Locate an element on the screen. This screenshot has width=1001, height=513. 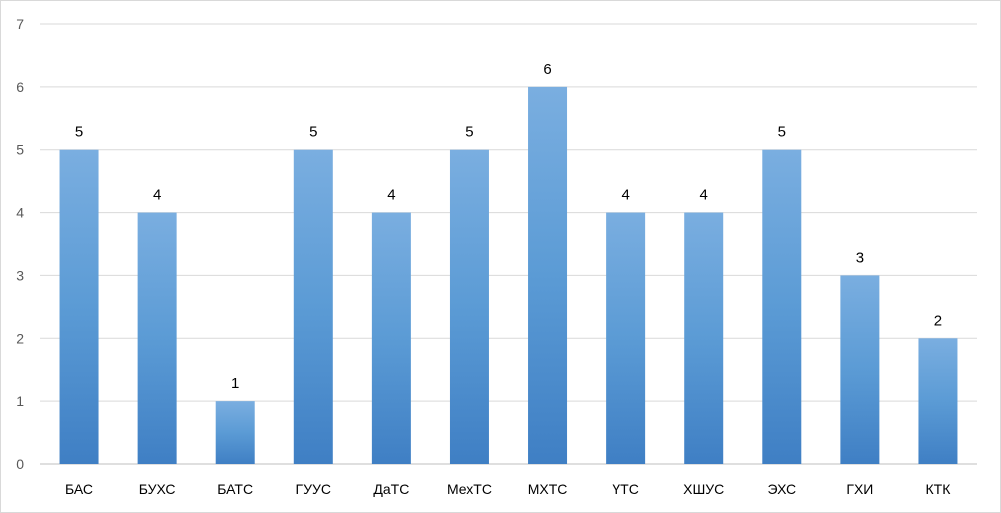
data-label: 6 is located at coordinates (547, 69).